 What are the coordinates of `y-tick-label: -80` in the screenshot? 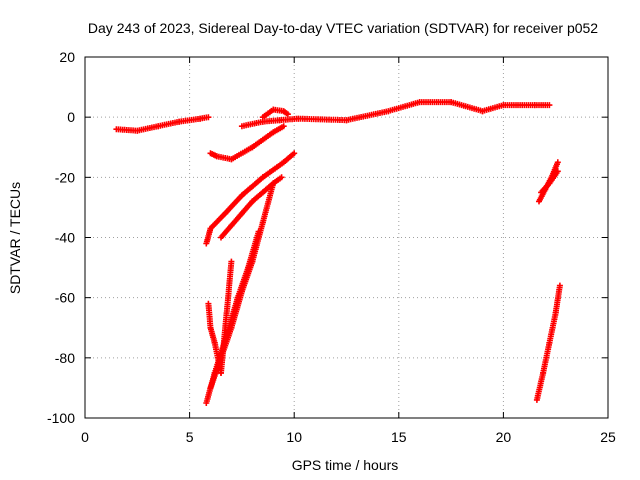 It's located at (65, 358).